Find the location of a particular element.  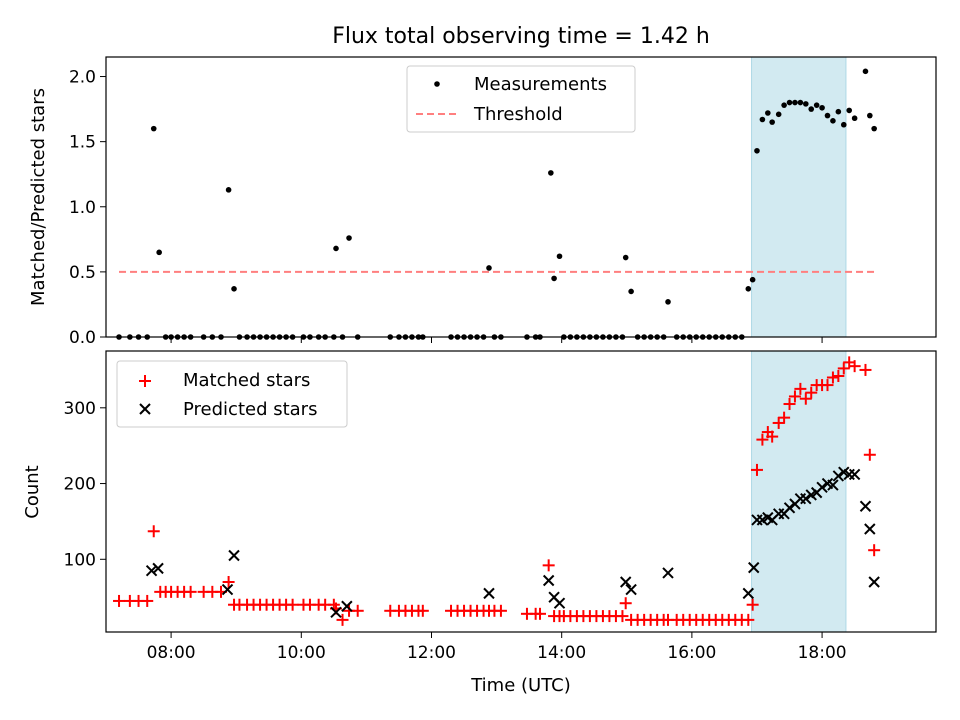

bottom-xtick-label: 16:00 is located at coordinates (691, 653).